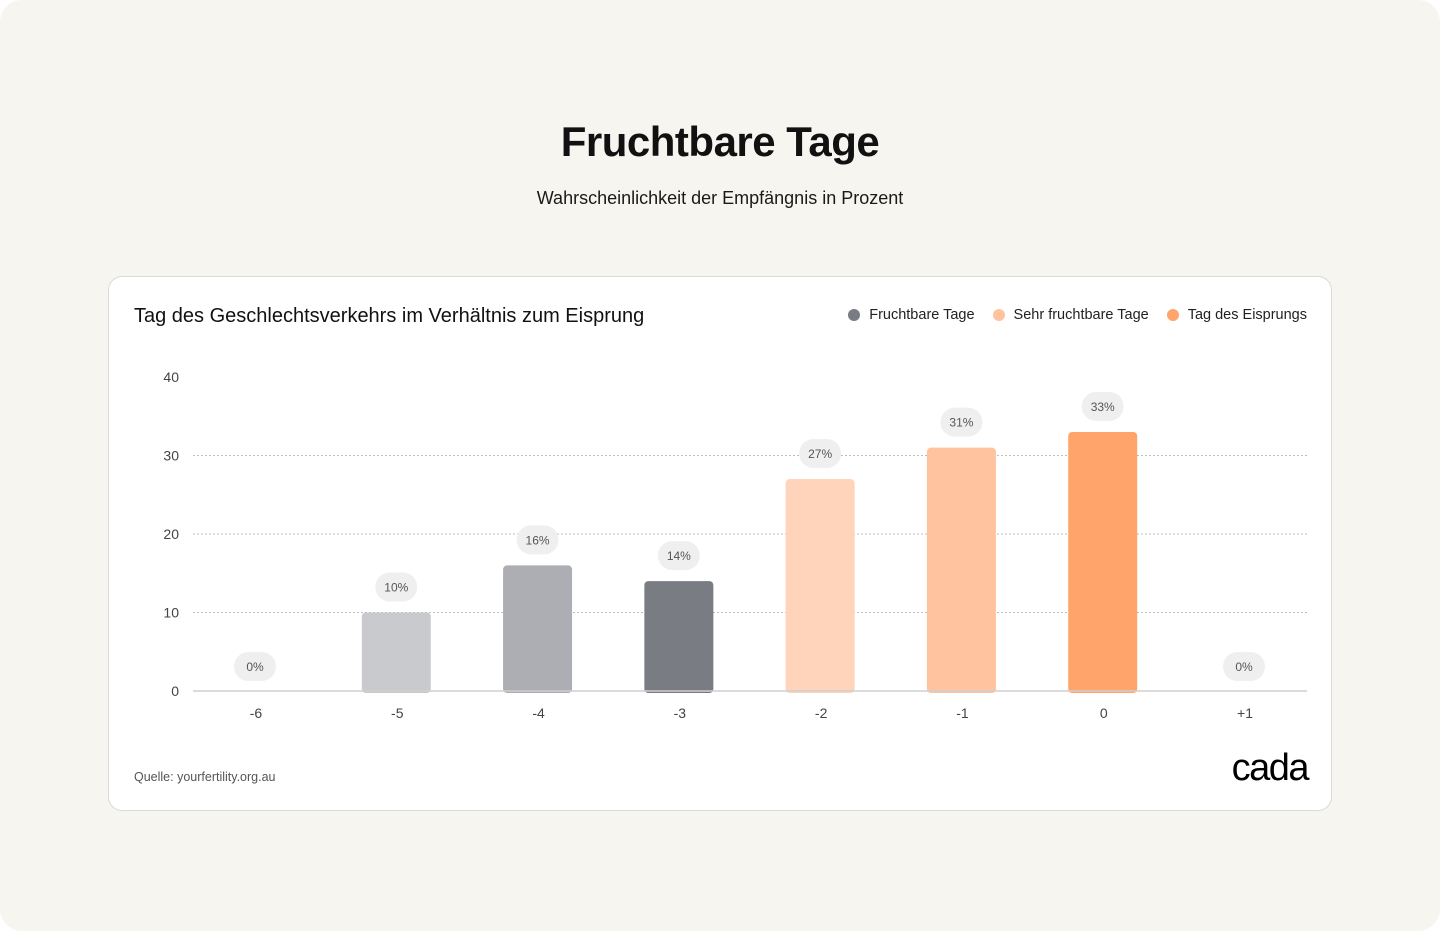  What do you see at coordinates (1104, 713) in the screenshot?
I see `x-tick-label: 0` at bounding box center [1104, 713].